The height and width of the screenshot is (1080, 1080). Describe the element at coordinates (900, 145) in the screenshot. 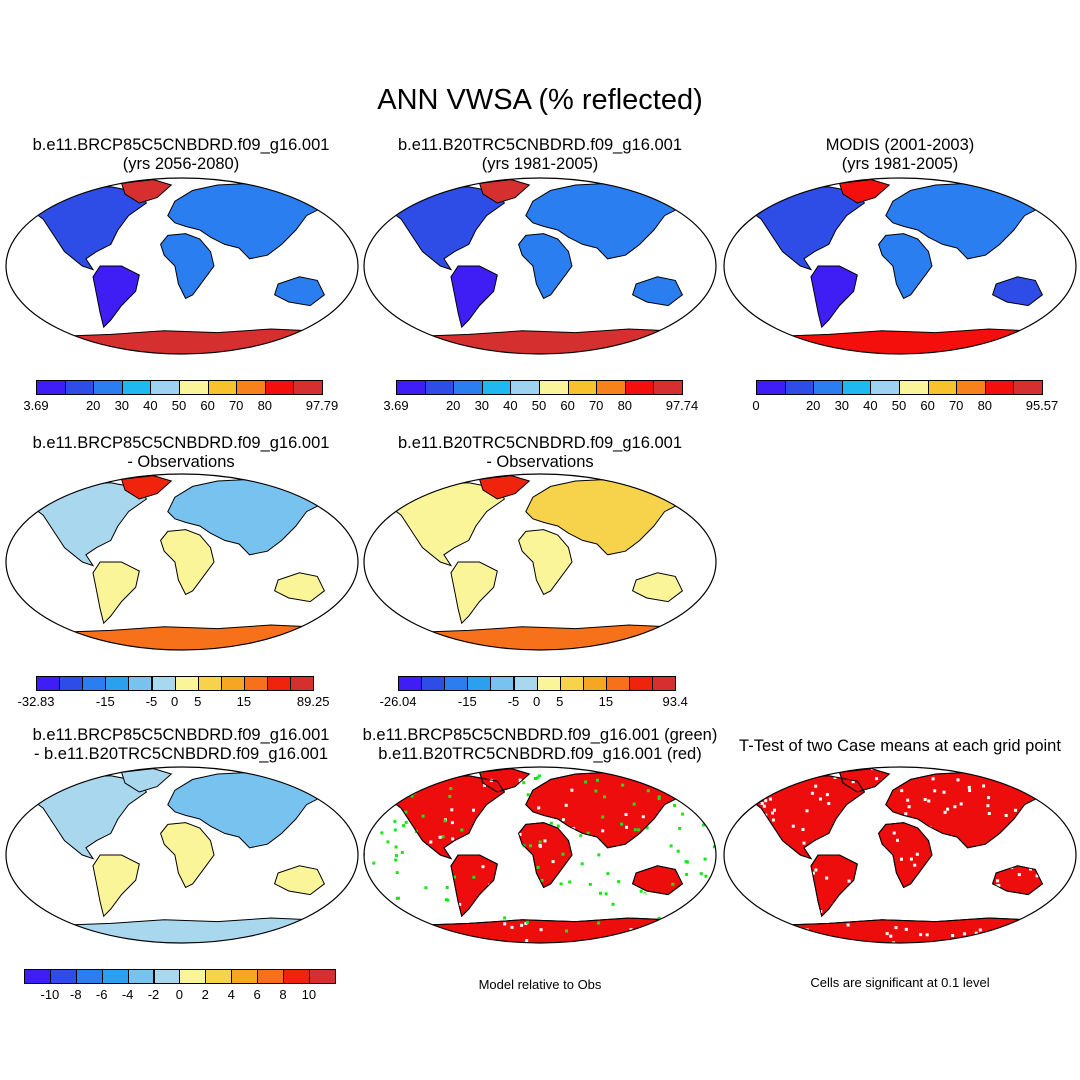

I see `panel-title-obs-line1: MODIS (2001-2003)` at that location.